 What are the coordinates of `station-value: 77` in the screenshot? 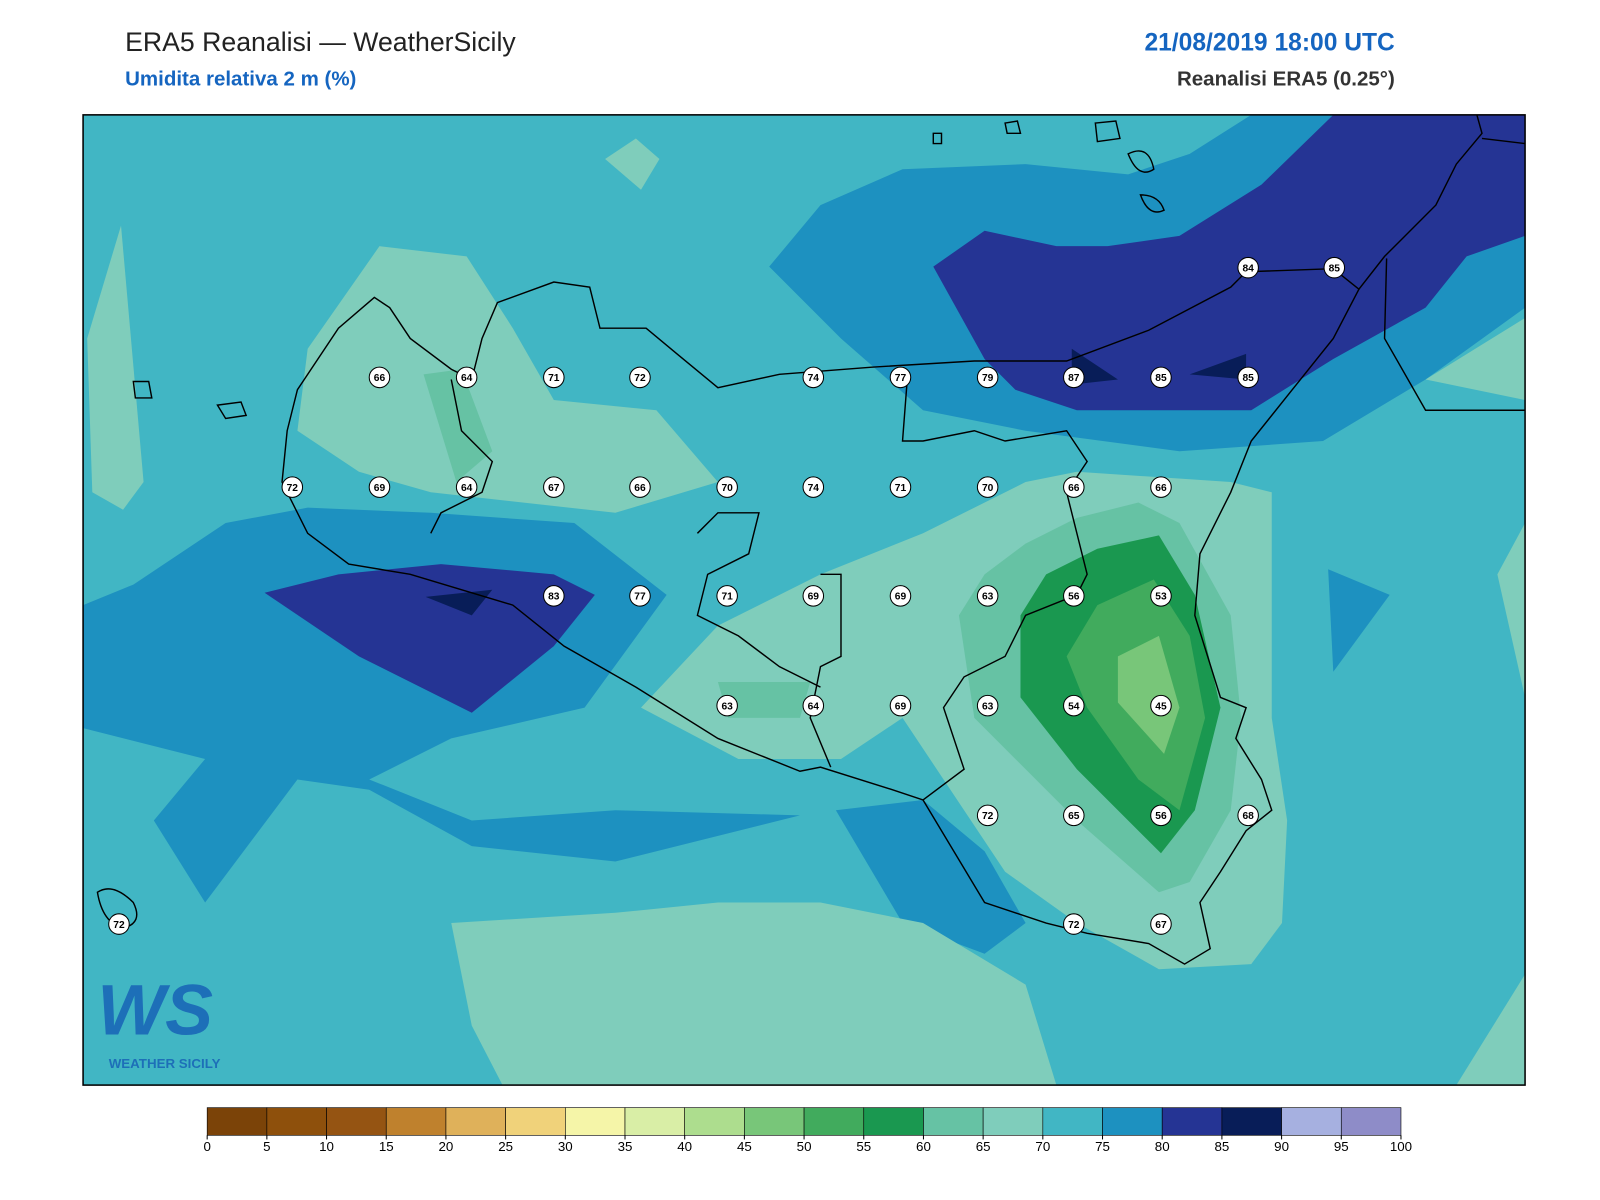 It's located at (901, 378).